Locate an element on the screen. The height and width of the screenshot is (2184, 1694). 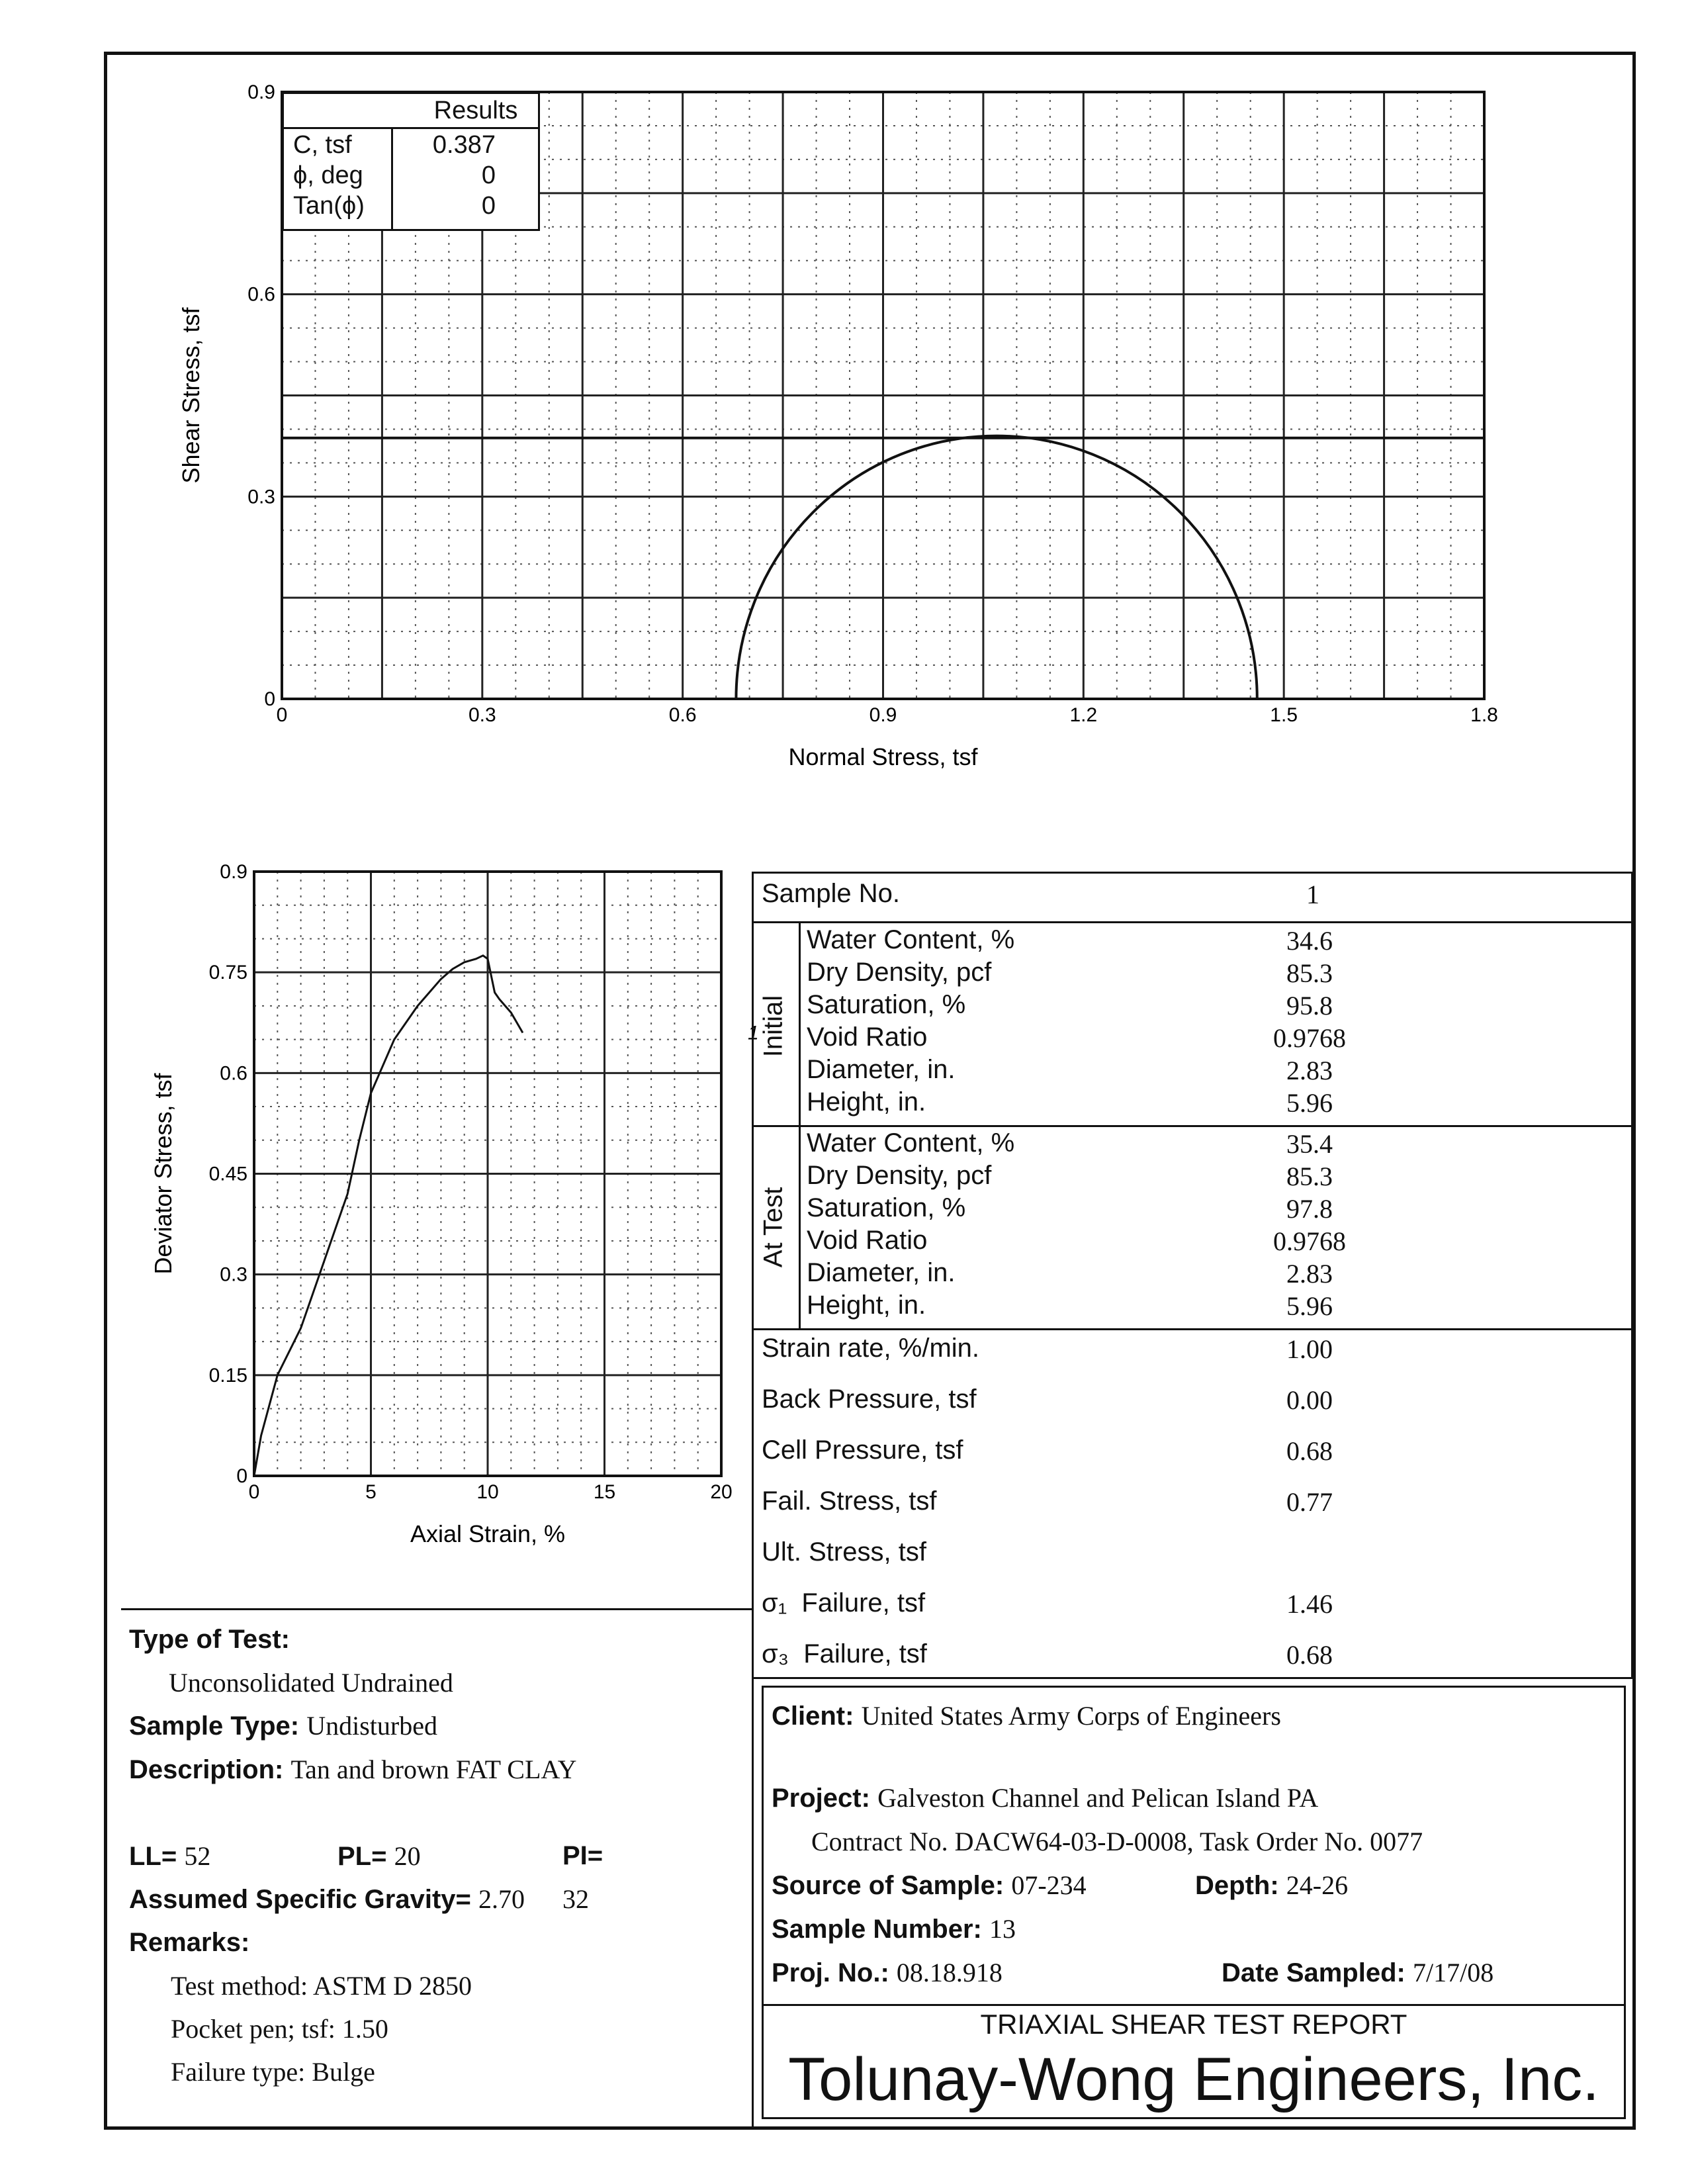
source-value: 07-234 is located at coordinates (1049, 1885).